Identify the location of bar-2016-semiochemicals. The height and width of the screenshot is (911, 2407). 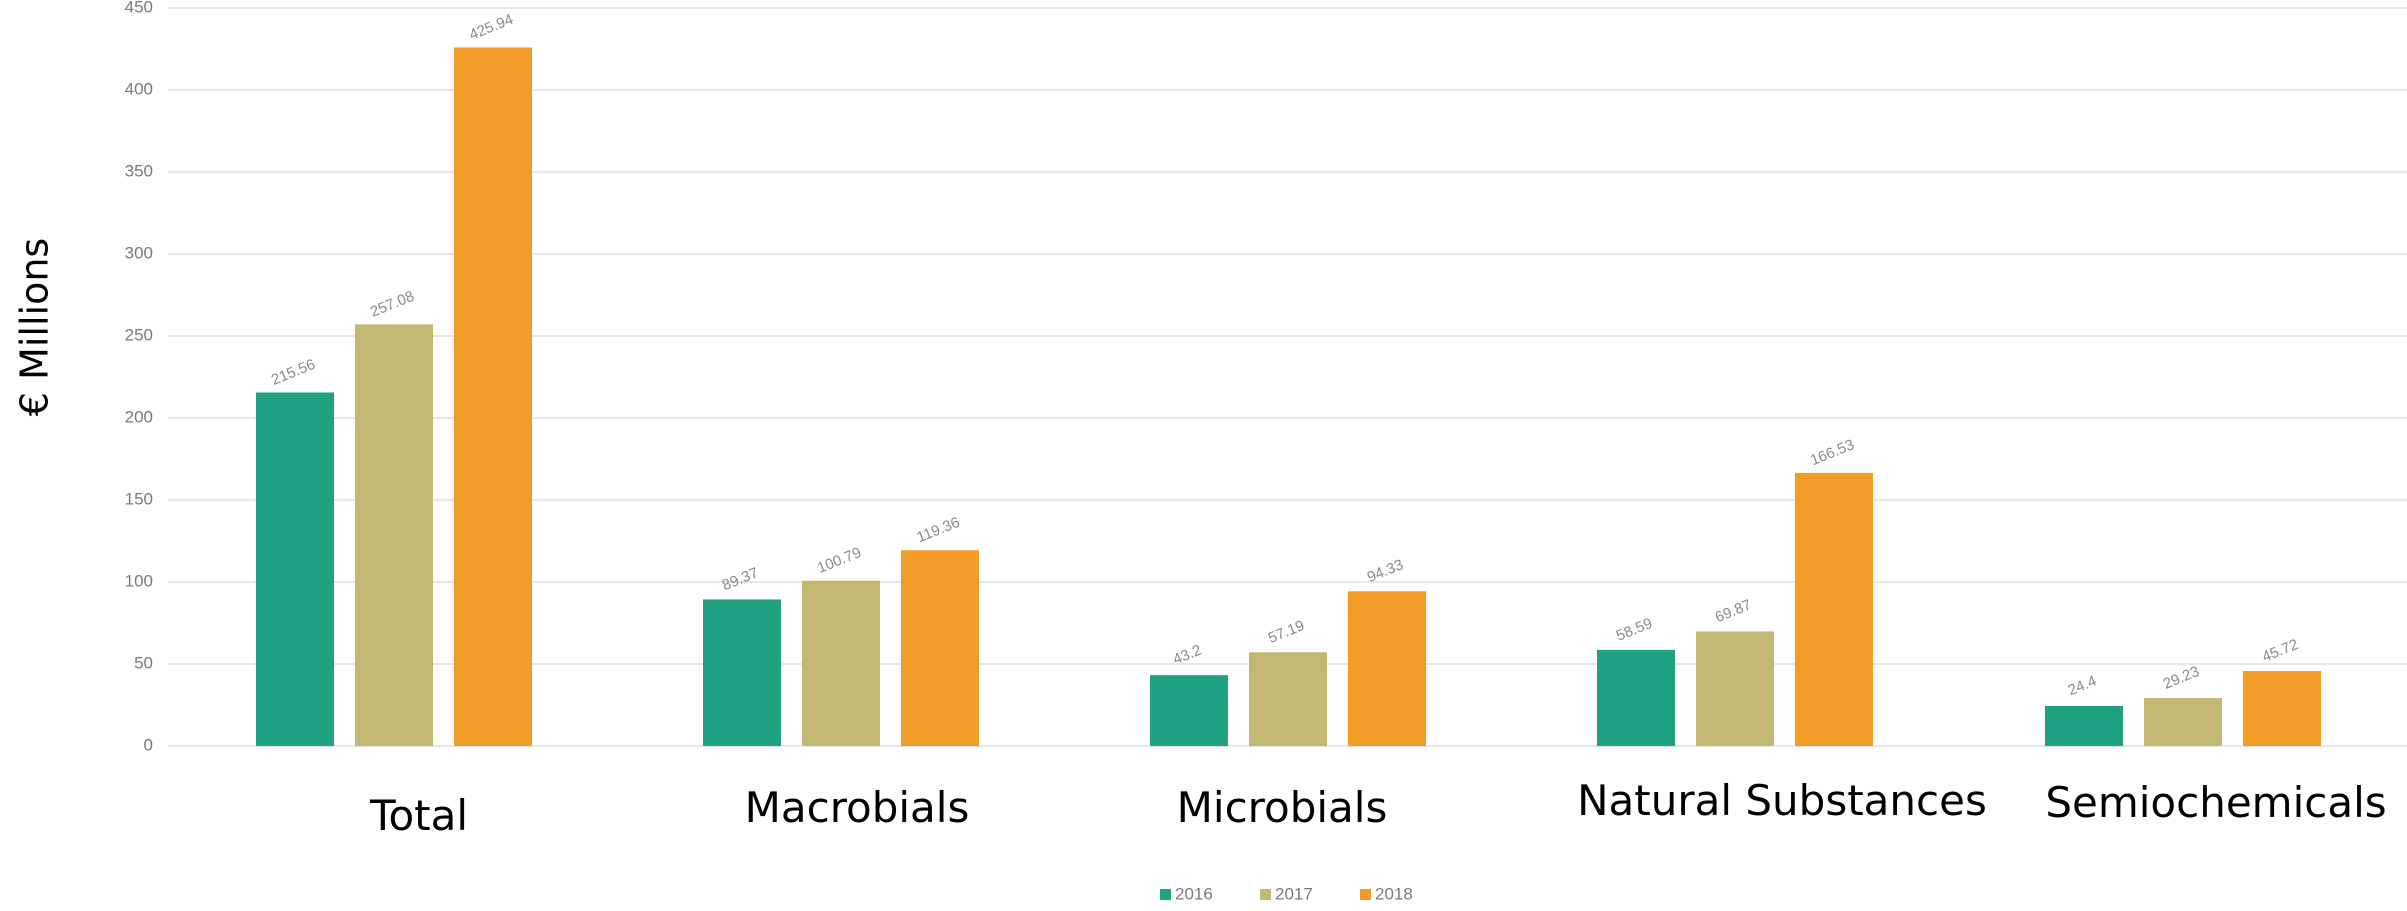
(2084, 725).